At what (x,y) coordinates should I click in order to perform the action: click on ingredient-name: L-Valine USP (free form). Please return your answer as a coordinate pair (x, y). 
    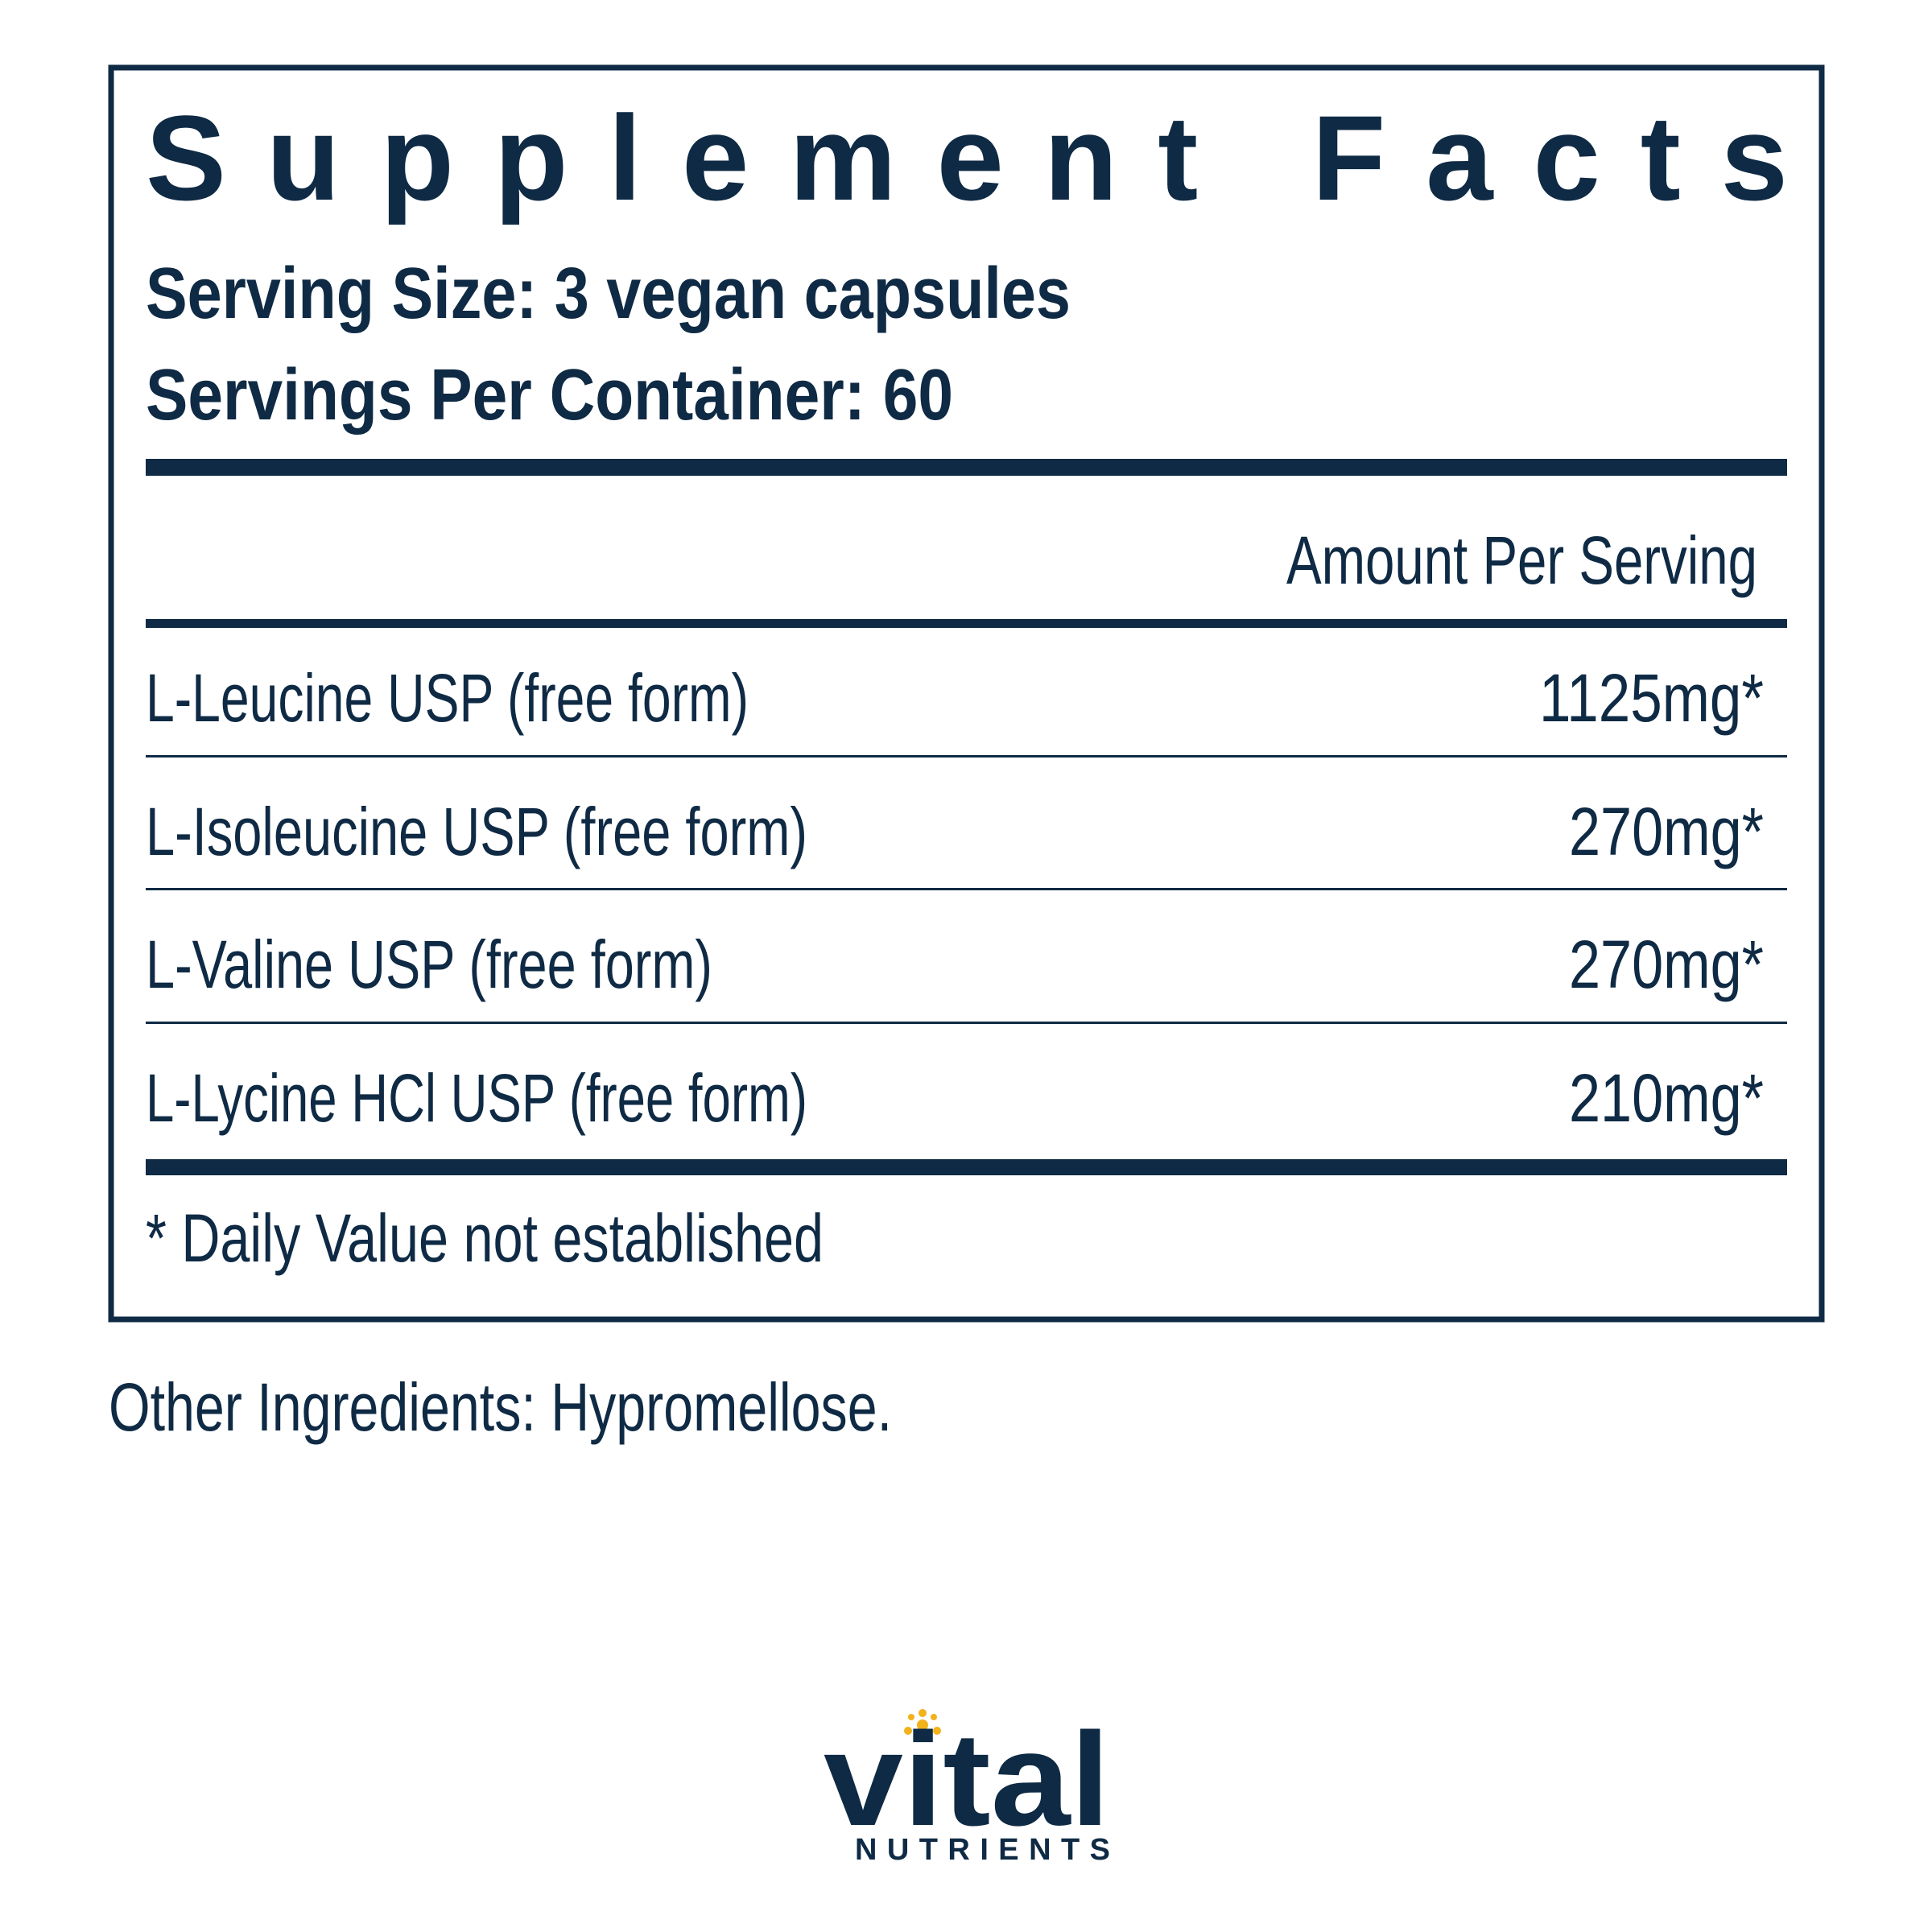
    Looking at the image, I should click on (429, 965).